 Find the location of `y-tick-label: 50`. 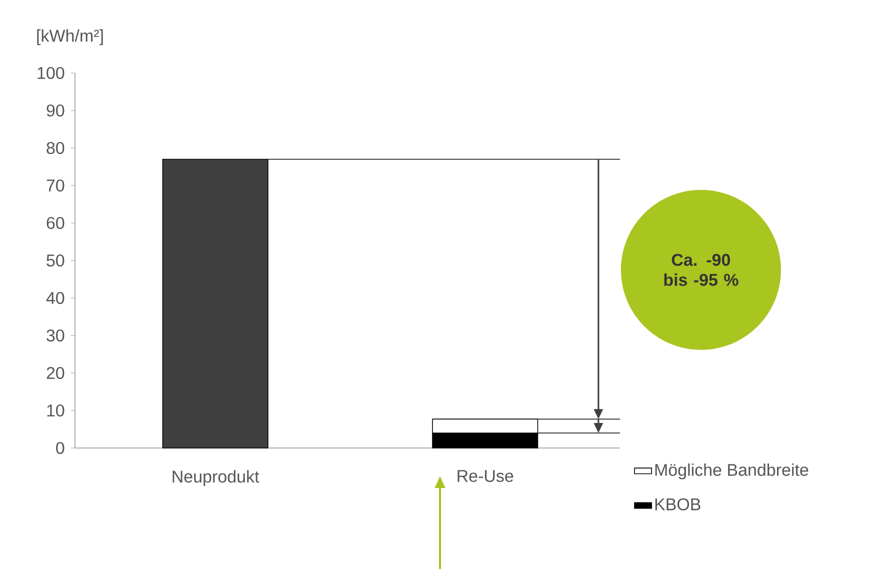

y-tick-label: 50 is located at coordinates (55, 260).